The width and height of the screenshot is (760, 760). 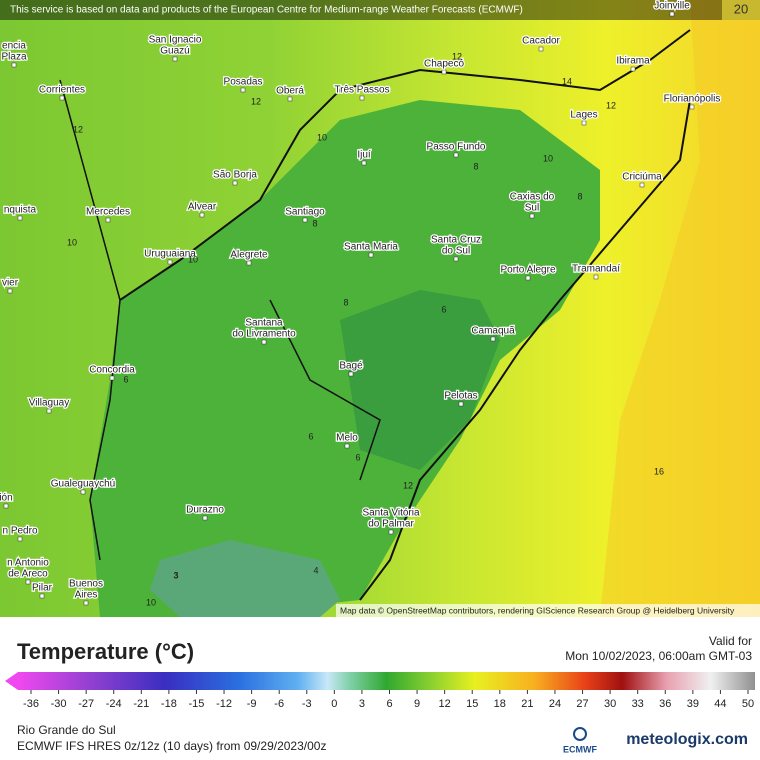 I want to click on city-label: Bagé, so click(x=351, y=366).